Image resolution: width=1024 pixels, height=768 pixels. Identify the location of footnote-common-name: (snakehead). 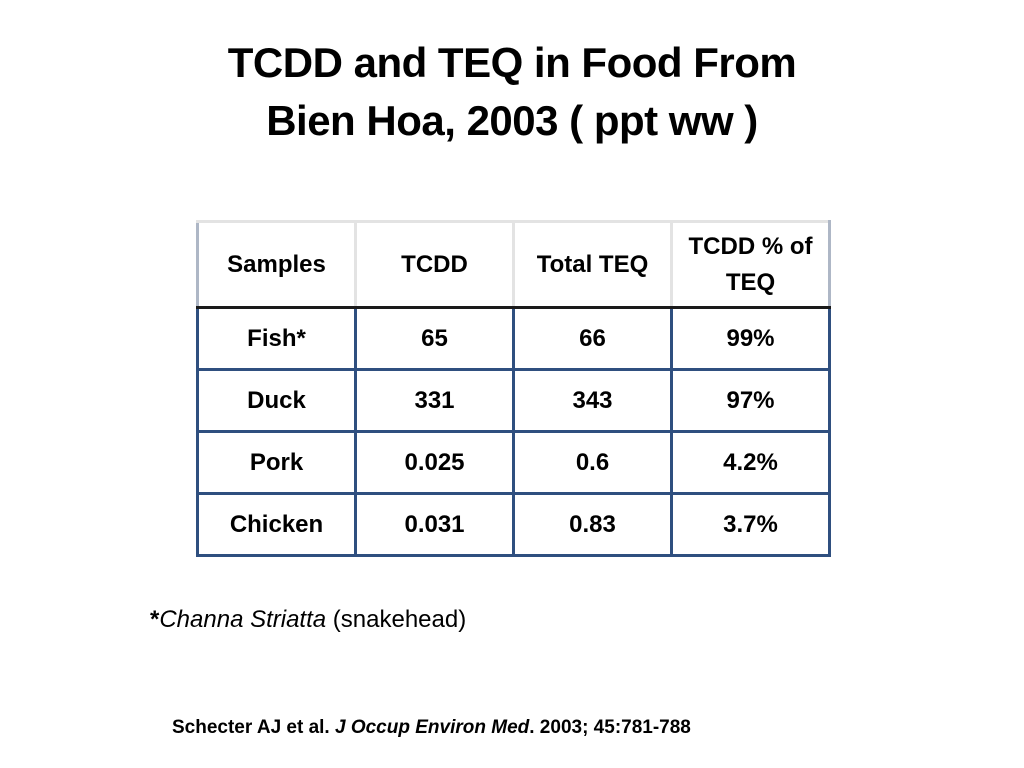
(396, 619).